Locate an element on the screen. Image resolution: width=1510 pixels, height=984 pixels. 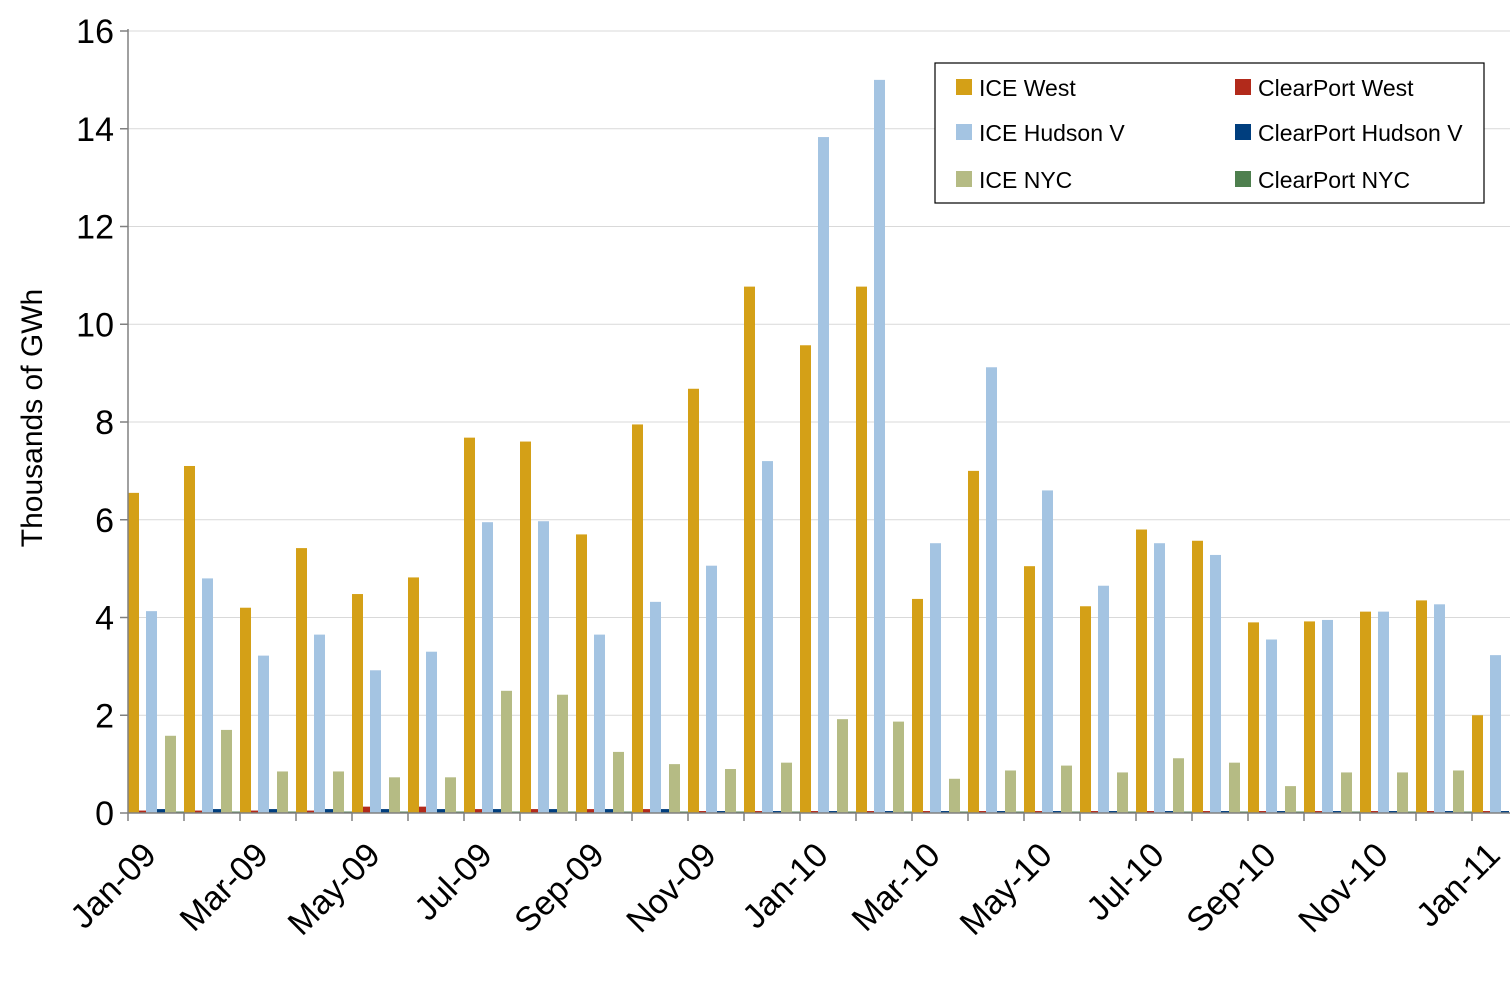
x-tick-label-sep-09: Sep-09 is located at coordinates (559, 888).